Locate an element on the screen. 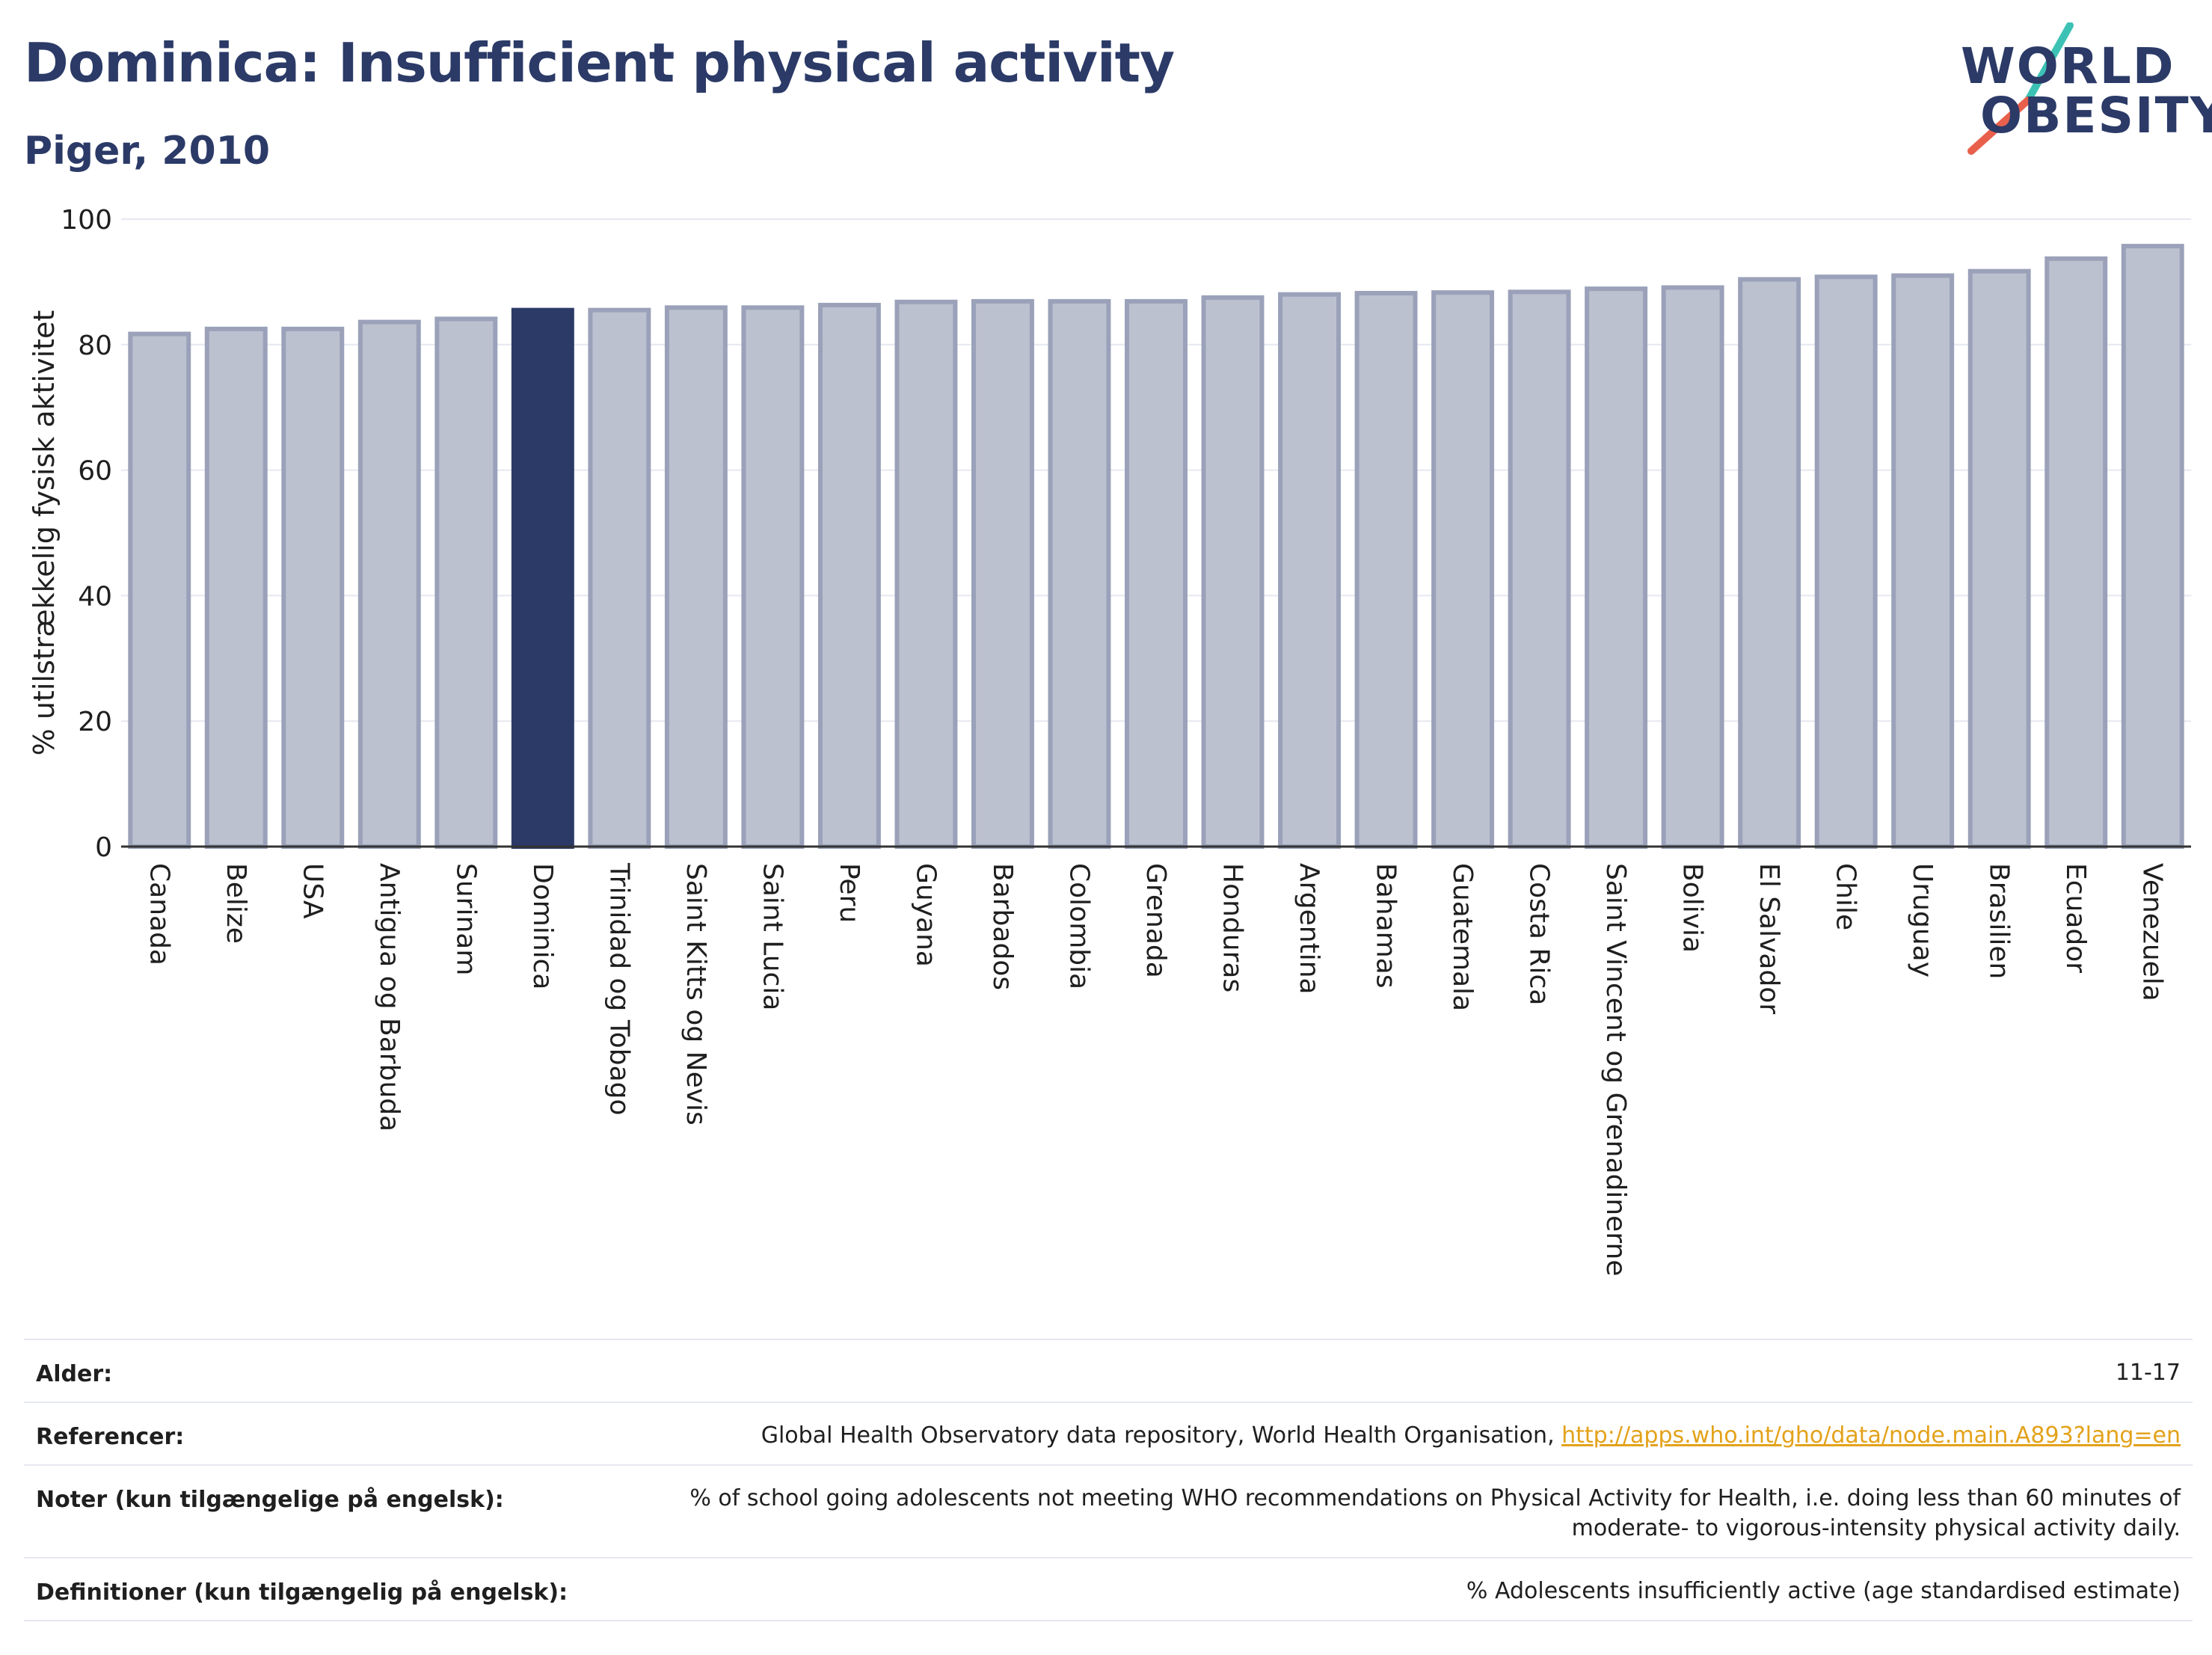 The image size is (2212, 1655). bar-saint-kitts-og-nevis is located at coordinates (696, 577).